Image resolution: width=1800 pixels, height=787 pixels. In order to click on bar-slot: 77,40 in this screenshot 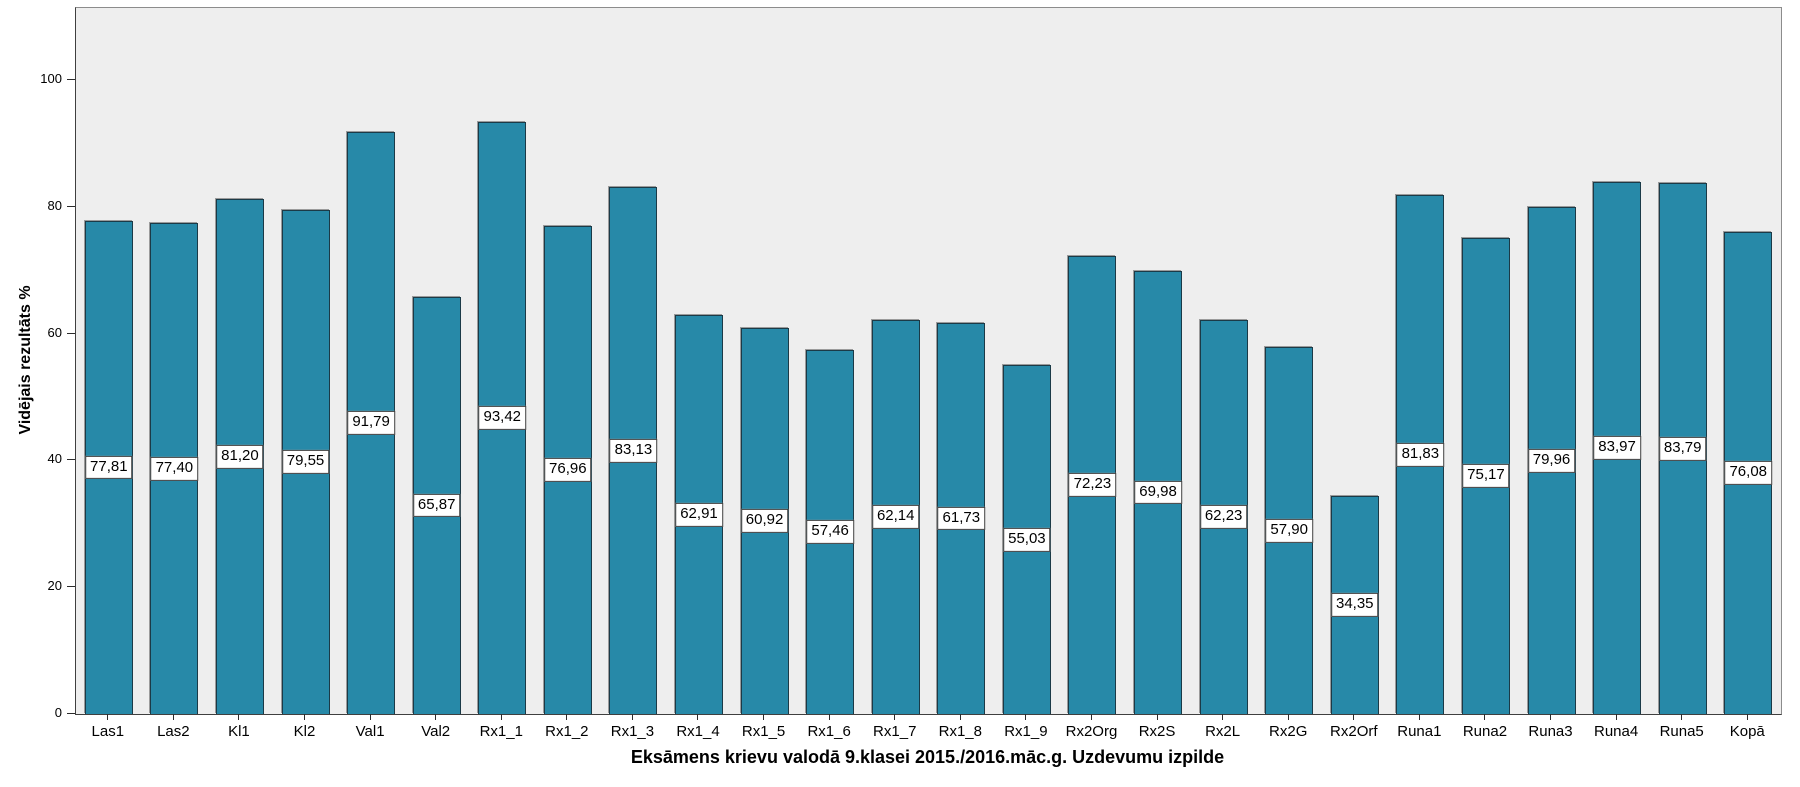, I will do `click(175, 361)`.